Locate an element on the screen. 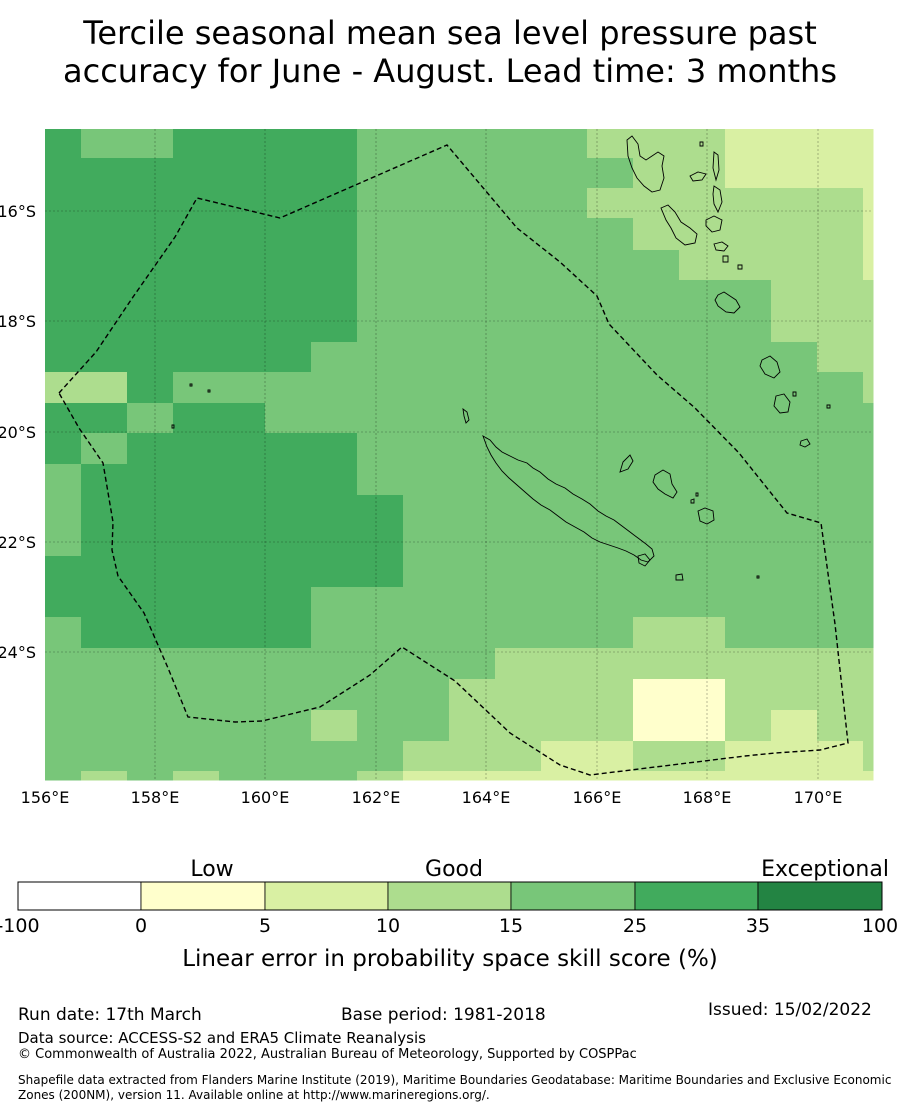 The width and height of the screenshot is (900, 1110). espiritu-santo is located at coordinates (645, 164).